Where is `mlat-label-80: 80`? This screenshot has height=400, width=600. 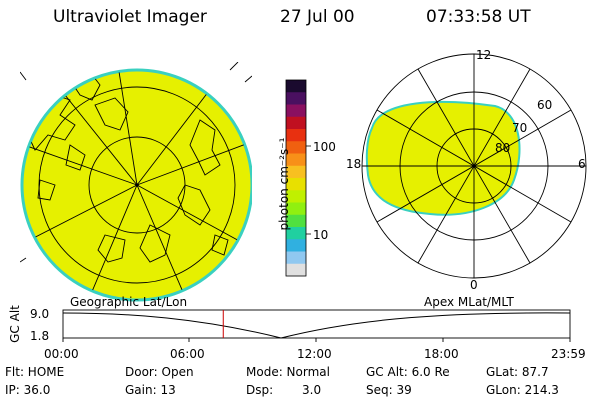
mlat-label-80: 80 is located at coordinates (503, 148).